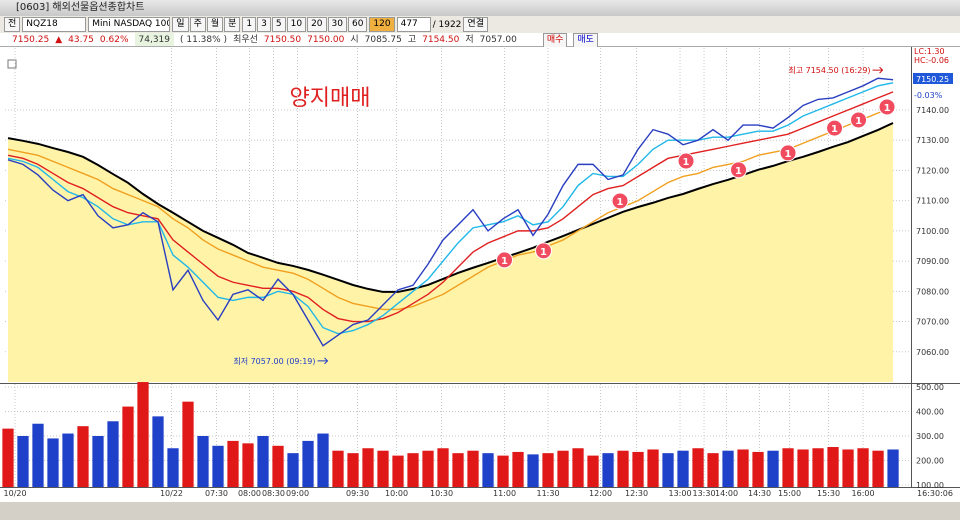  I want to click on y-tick-label: 7120.00, so click(932, 170).